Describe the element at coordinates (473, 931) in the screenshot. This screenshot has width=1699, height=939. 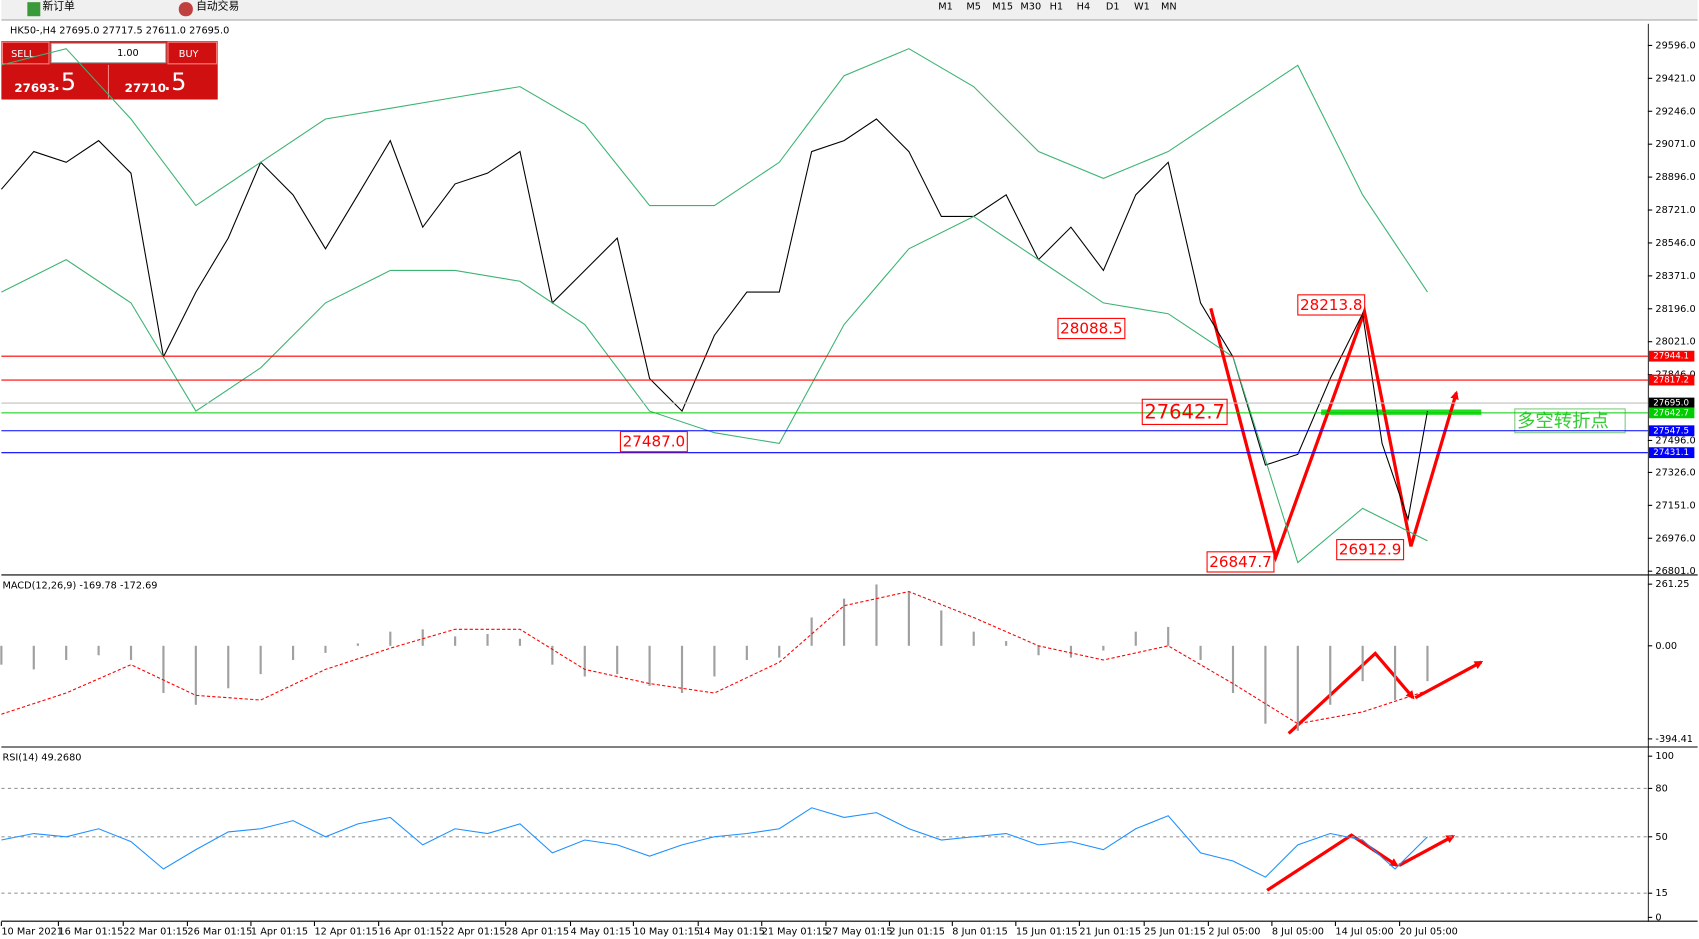
I see `x-tick-label: 22 Apr 01:15` at that location.